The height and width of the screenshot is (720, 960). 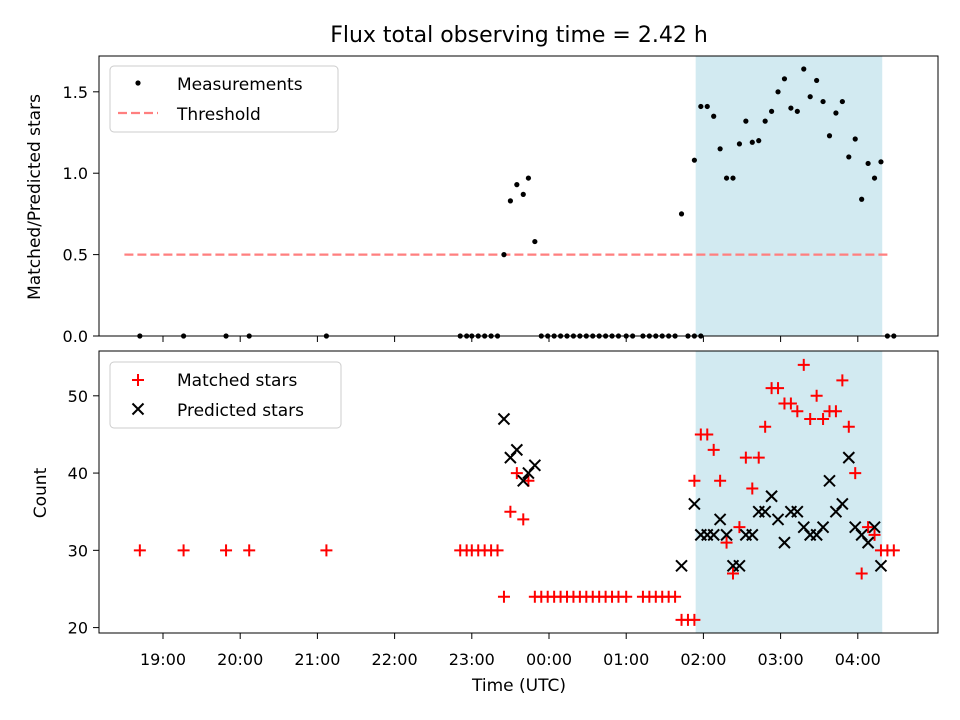 I want to click on bottom-legend-box, so click(x=225, y=395).